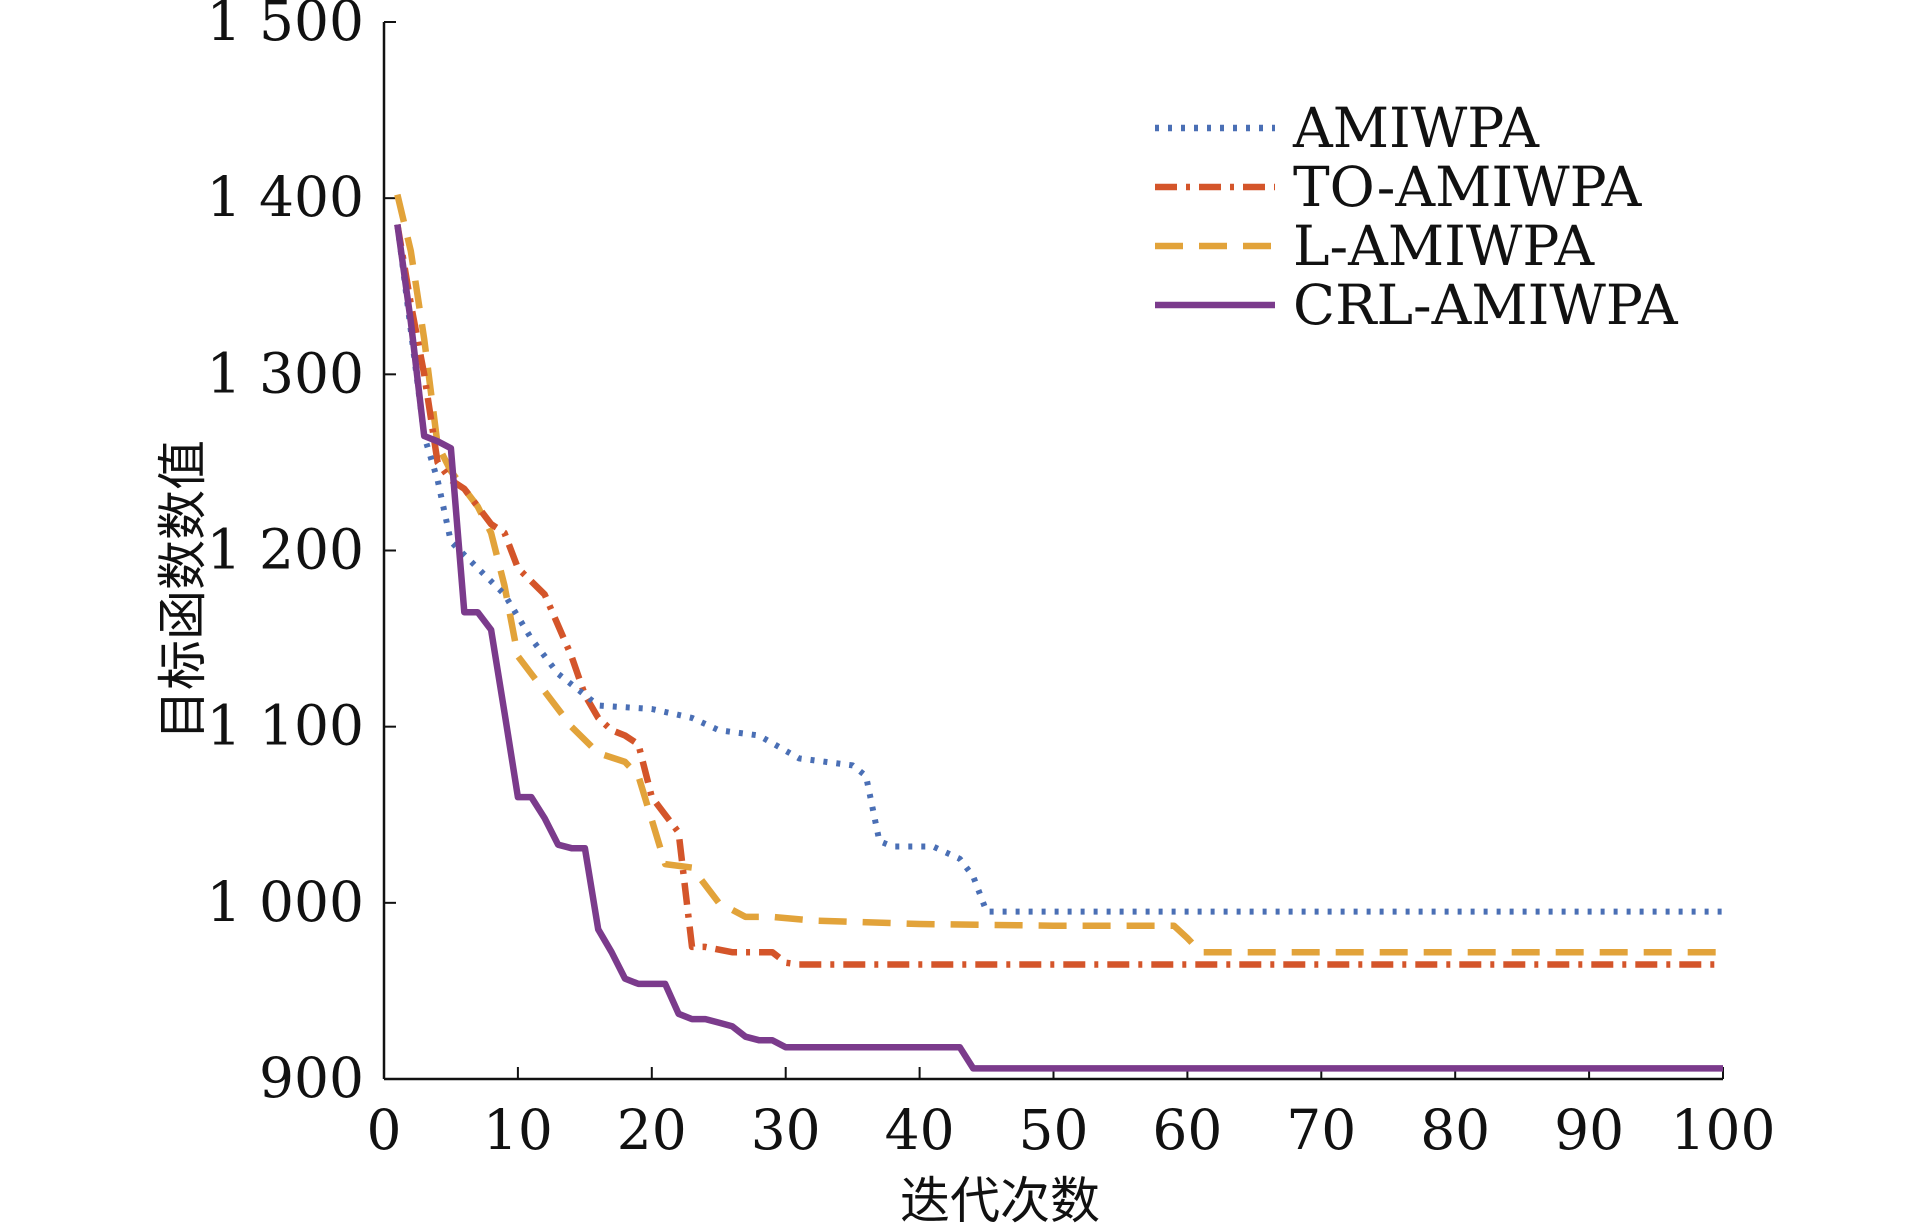 The image size is (1913, 1228). I want to click on y-tick-label: 1 100, so click(285, 726).